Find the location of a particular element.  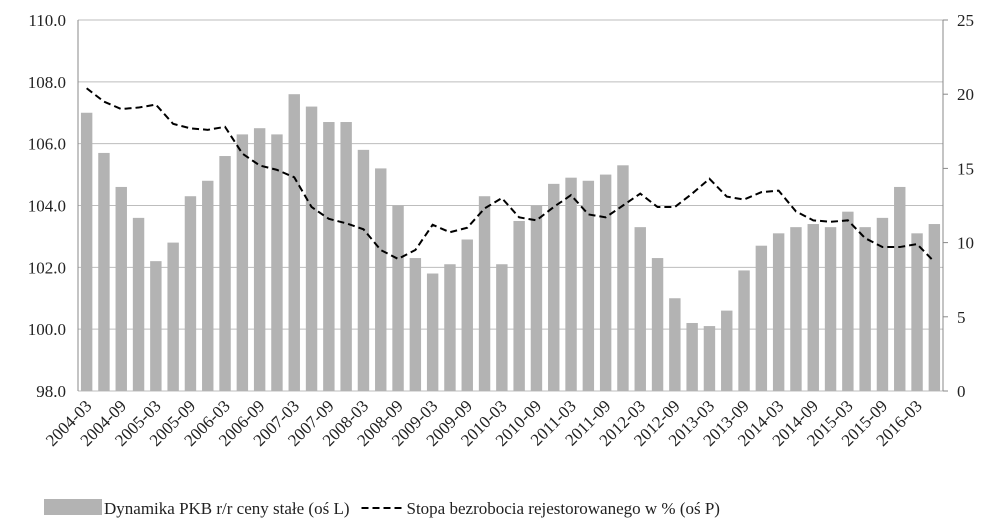

y2-tick-label: 0 is located at coordinates (961, 391).